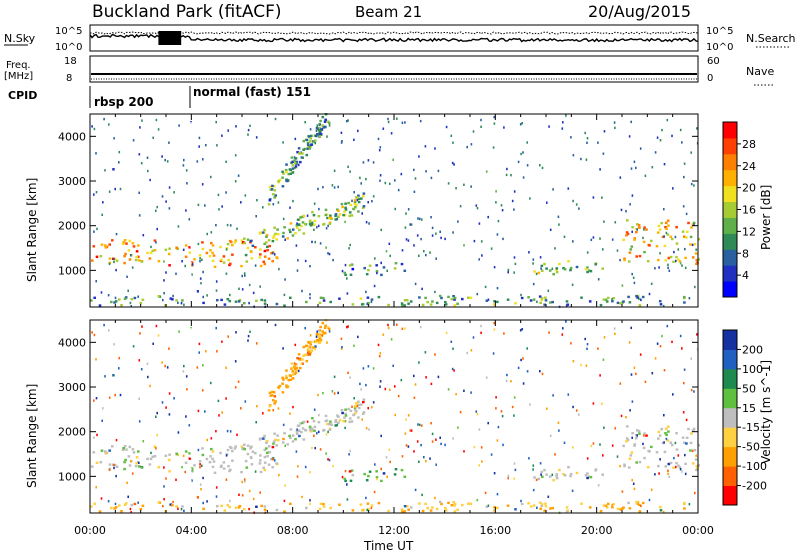  I want to click on power-colorbar-tick: 24, so click(749, 166).